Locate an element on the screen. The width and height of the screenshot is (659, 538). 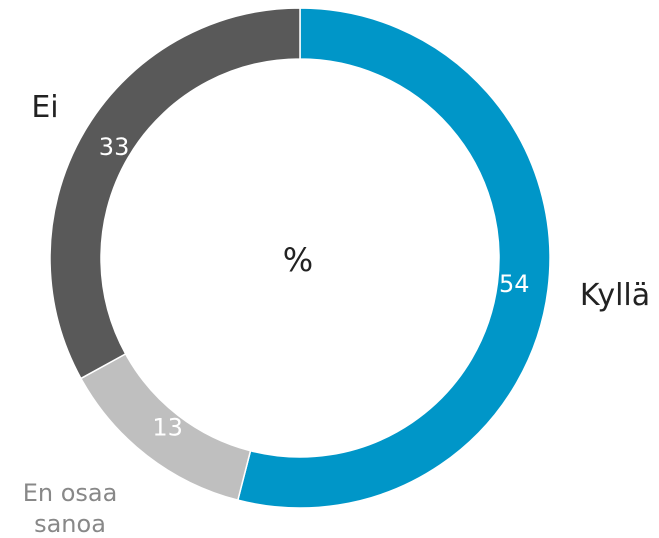
category-label: Kyllä is located at coordinates (615, 295).